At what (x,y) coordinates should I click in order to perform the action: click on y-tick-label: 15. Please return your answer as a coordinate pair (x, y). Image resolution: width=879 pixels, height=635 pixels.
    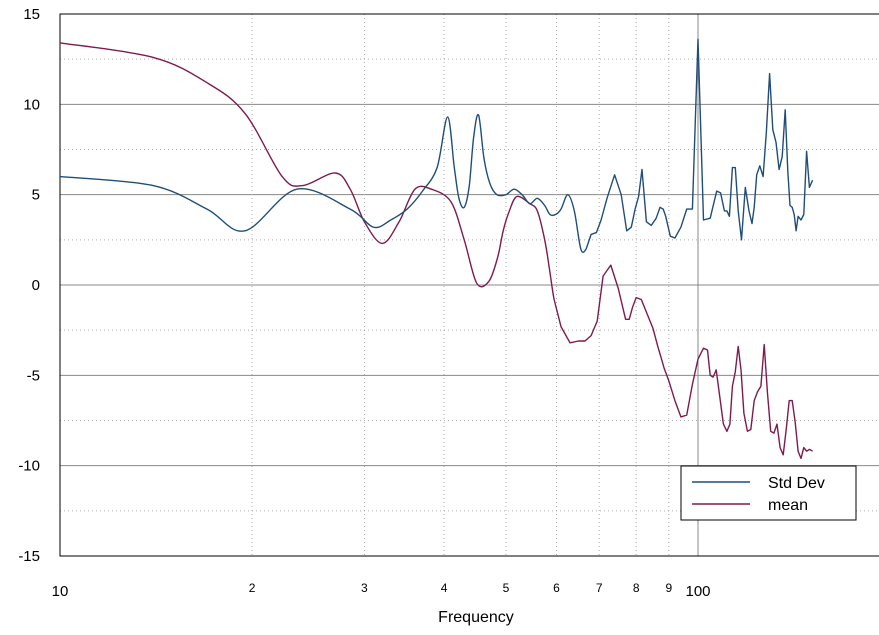
    Looking at the image, I should click on (31, 14).